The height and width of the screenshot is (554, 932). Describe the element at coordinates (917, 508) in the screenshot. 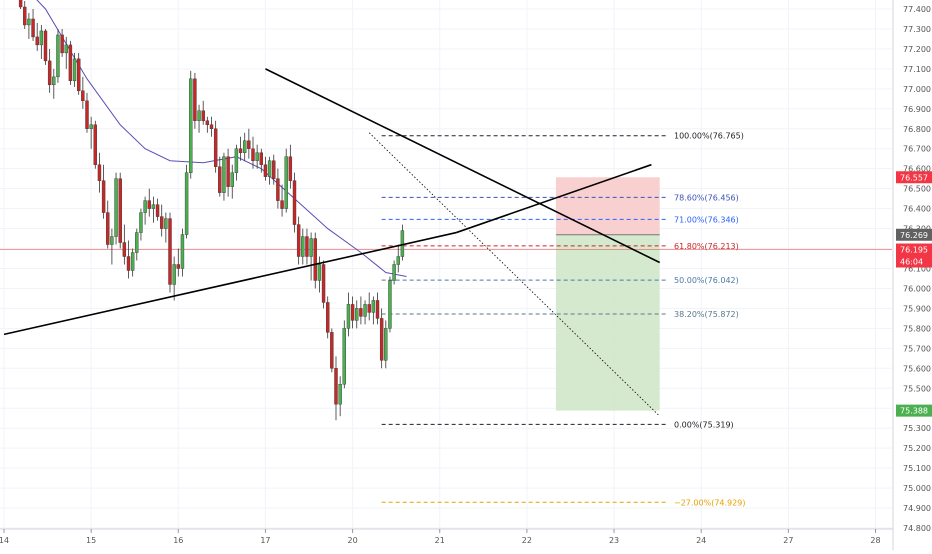

I see `price-tick-label: 74.900` at that location.